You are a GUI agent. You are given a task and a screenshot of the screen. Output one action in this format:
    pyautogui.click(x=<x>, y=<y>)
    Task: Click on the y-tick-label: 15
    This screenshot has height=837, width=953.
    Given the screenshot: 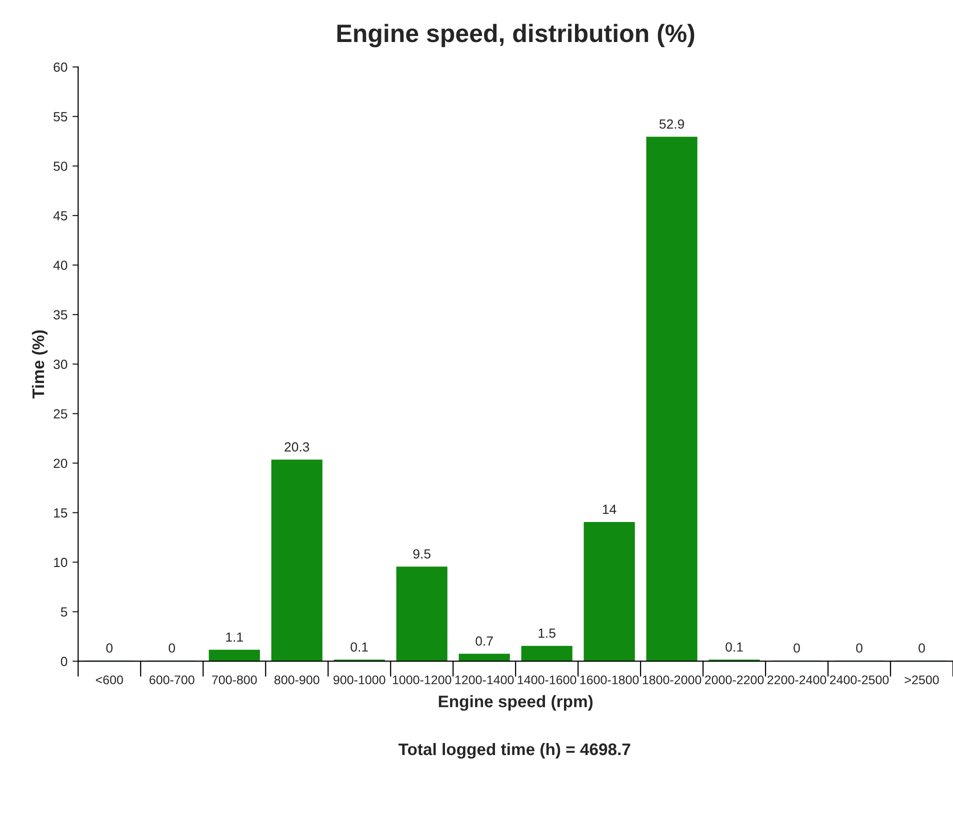 What is the action you would take?
    pyautogui.click(x=61, y=513)
    